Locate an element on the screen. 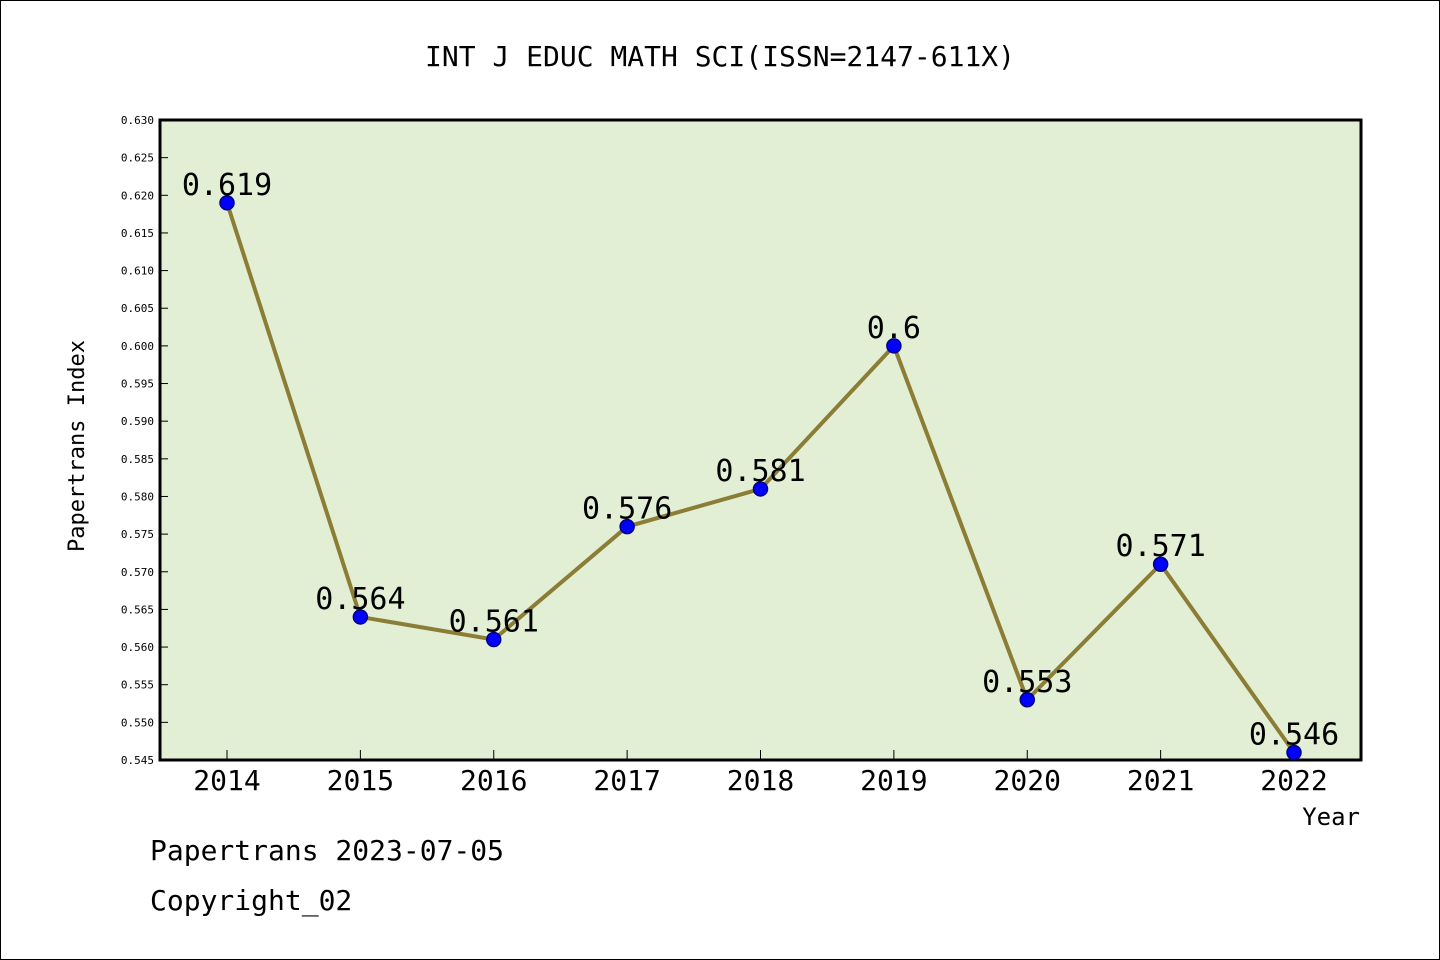 This screenshot has height=960, width=1440. data-label: 0.619 is located at coordinates (227, 185).